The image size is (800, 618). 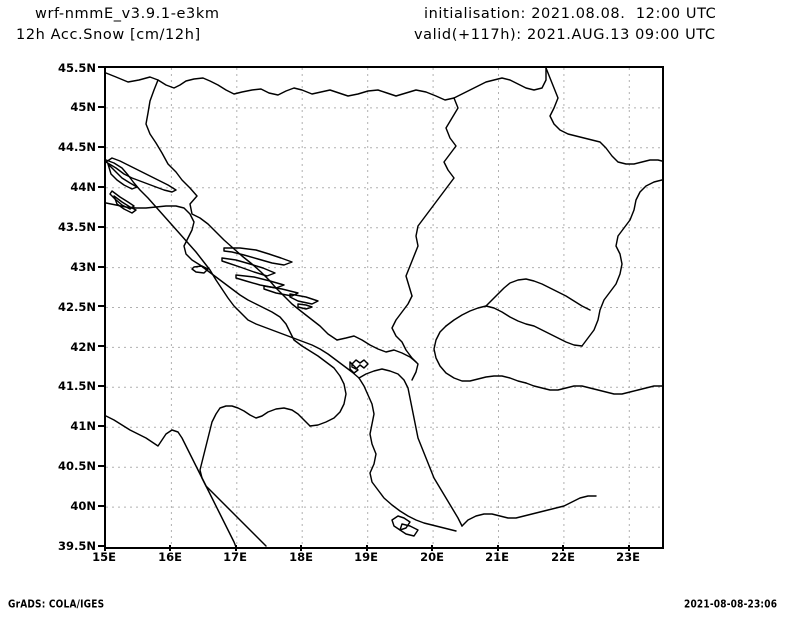 I want to click on generation-timestamp-label: 2021-08-08-23:06, so click(x=731, y=605).